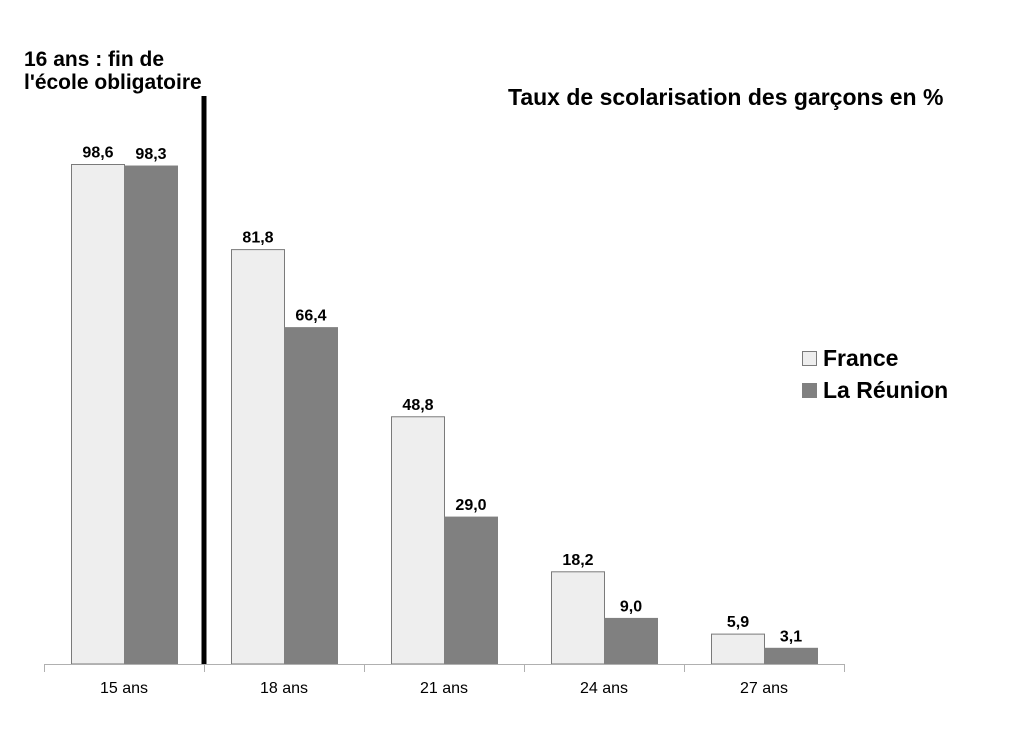 This screenshot has height=741, width=1024. What do you see at coordinates (97, 153) in the screenshot?
I see `data-label-france-15-ans: 98,6` at bounding box center [97, 153].